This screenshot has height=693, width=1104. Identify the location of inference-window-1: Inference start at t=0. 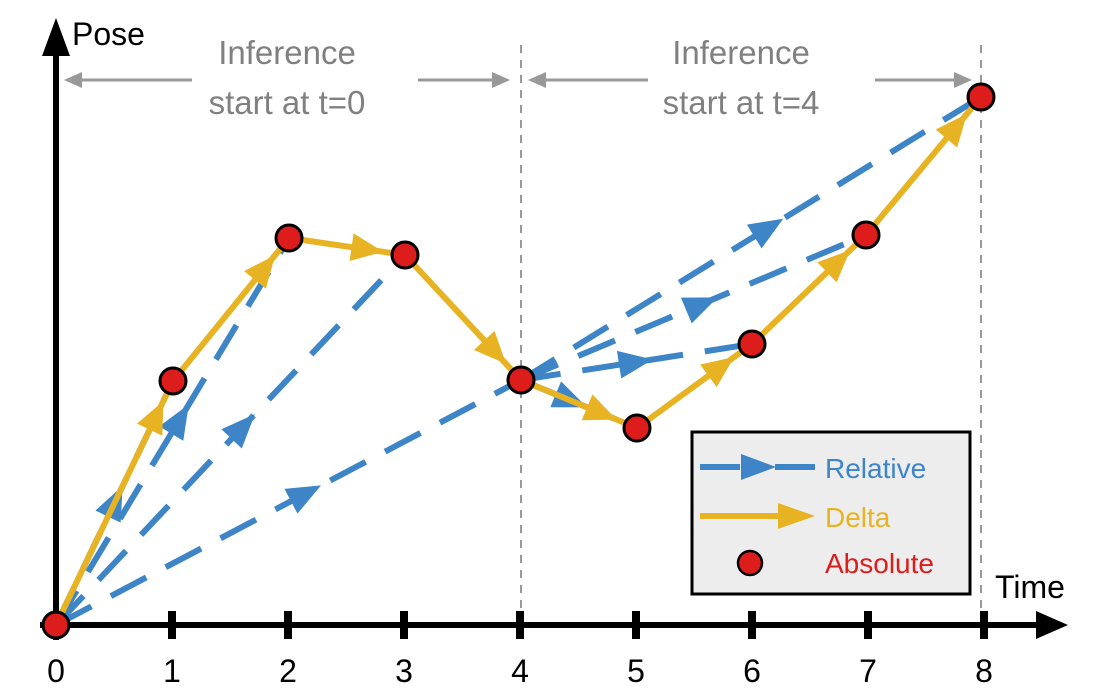
(287, 77).